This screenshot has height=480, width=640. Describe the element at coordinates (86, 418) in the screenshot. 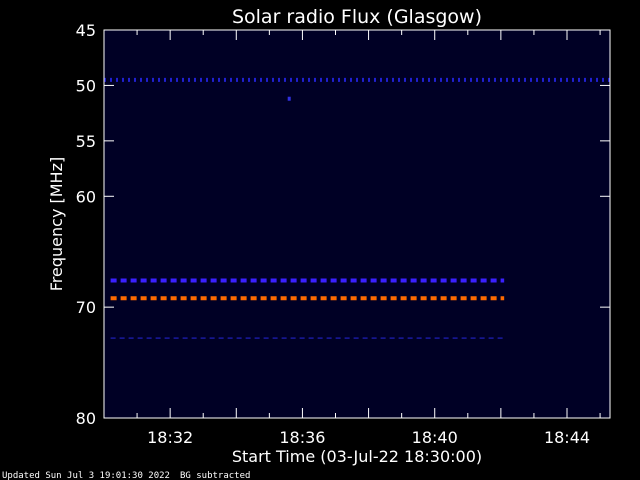

I see `y-tick-label-5: 80` at that location.